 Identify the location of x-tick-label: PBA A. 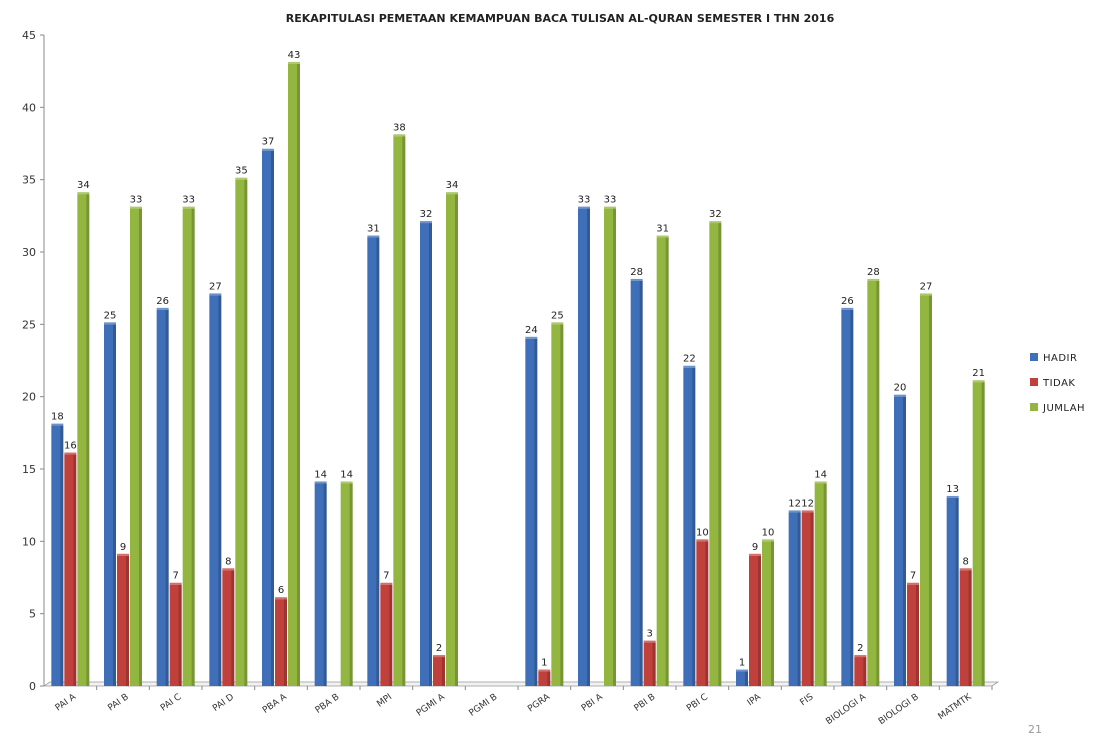
(275, 704).